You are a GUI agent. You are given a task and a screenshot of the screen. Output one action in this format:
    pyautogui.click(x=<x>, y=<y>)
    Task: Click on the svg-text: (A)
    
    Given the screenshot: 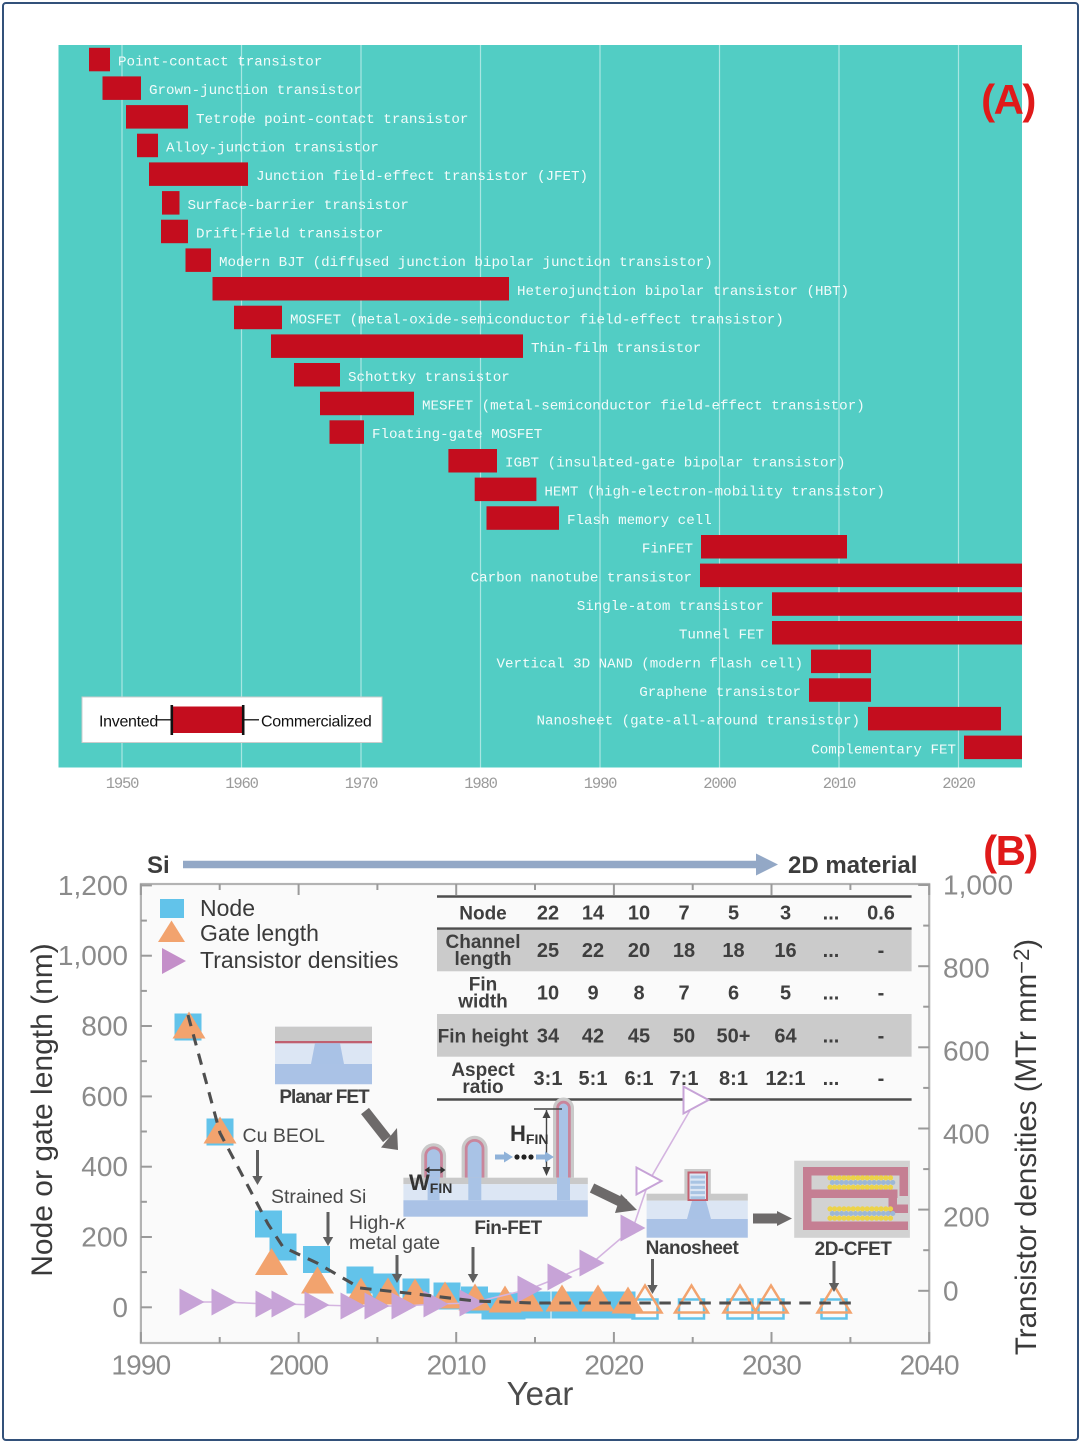 What is the action you would take?
    pyautogui.click(x=1008, y=99)
    